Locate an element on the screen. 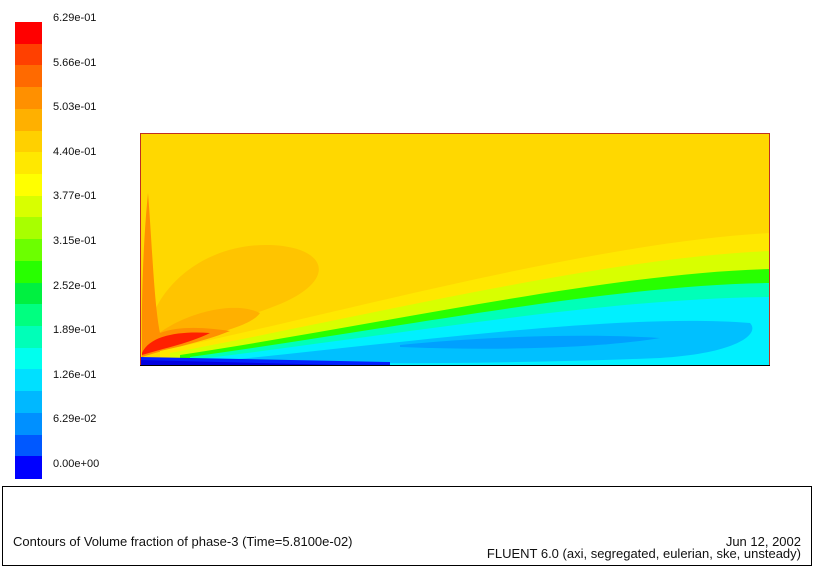  legend-tick-label: 3.15e-01 is located at coordinates (75, 241).